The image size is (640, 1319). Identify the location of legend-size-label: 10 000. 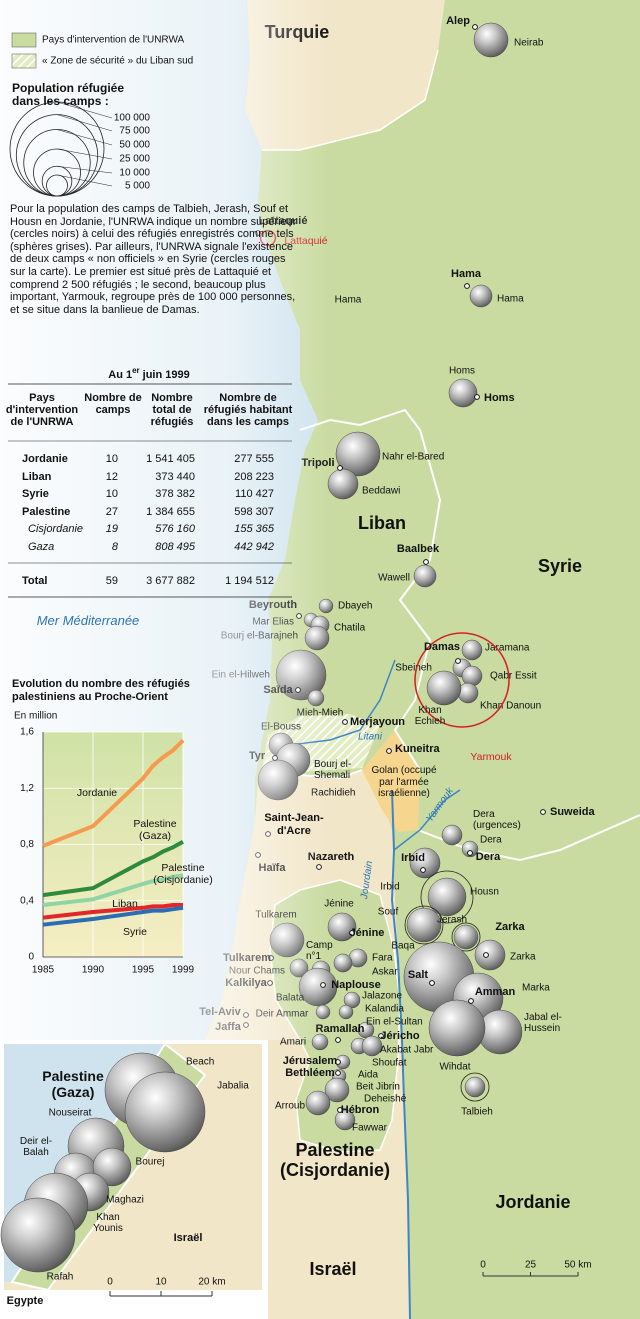
(134, 173).